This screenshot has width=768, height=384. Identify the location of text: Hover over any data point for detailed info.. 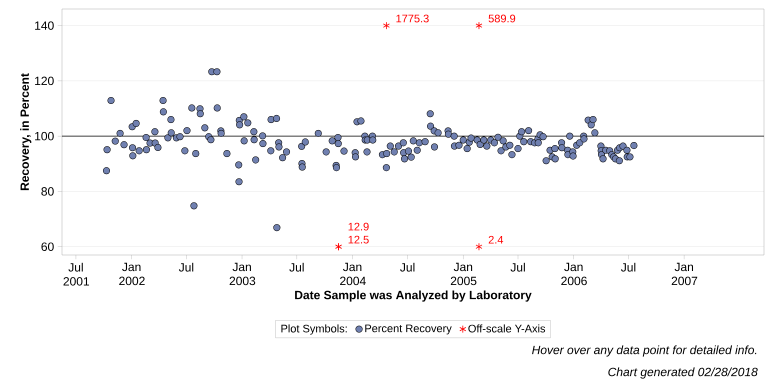
(644, 351).